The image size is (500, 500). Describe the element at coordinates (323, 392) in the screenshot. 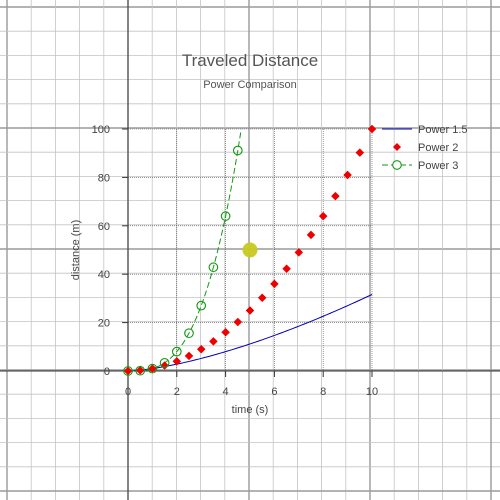

I see `x-tick-label: 8` at that location.